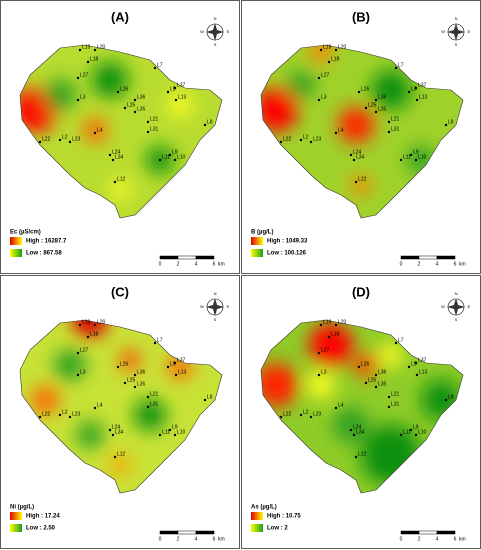 The height and width of the screenshot is (550, 481). I want to click on legend-high: High : 10.75, so click(284, 517).